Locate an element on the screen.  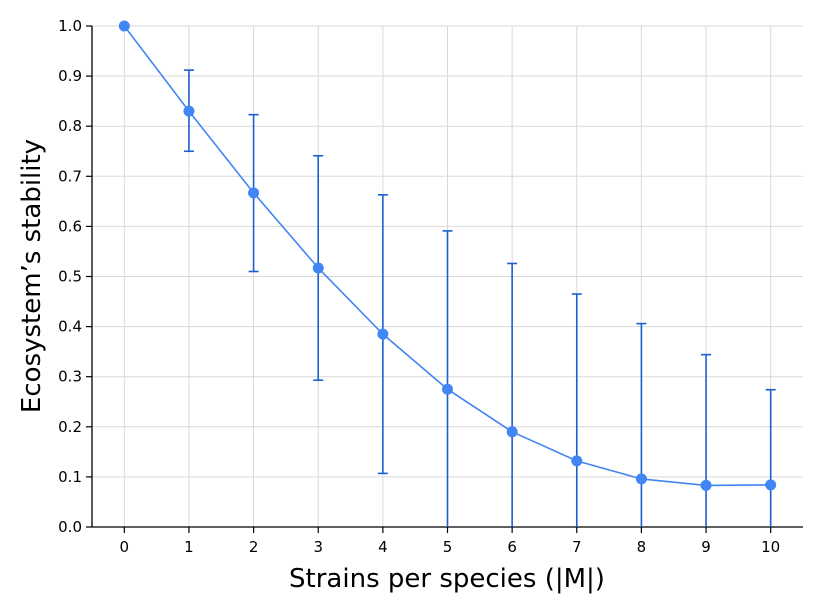
x-tick-label-1: 1 is located at coordinates (189, 547).